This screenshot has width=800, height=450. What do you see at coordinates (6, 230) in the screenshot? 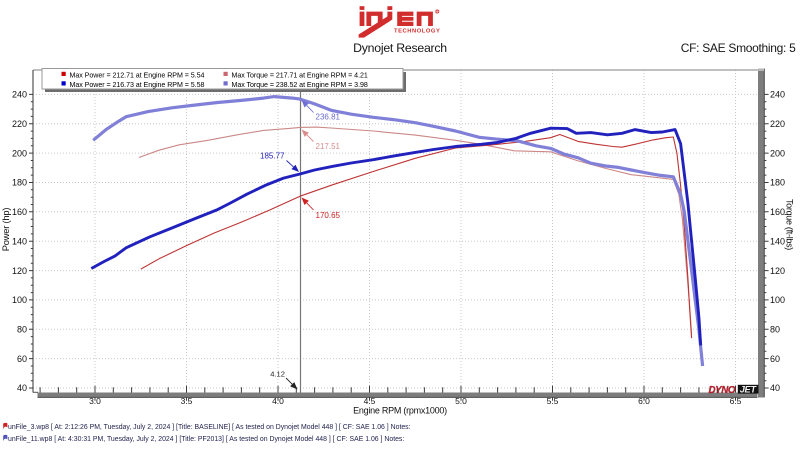
I see `svg-text: Power (hp)` at bounding box center [6, 230].